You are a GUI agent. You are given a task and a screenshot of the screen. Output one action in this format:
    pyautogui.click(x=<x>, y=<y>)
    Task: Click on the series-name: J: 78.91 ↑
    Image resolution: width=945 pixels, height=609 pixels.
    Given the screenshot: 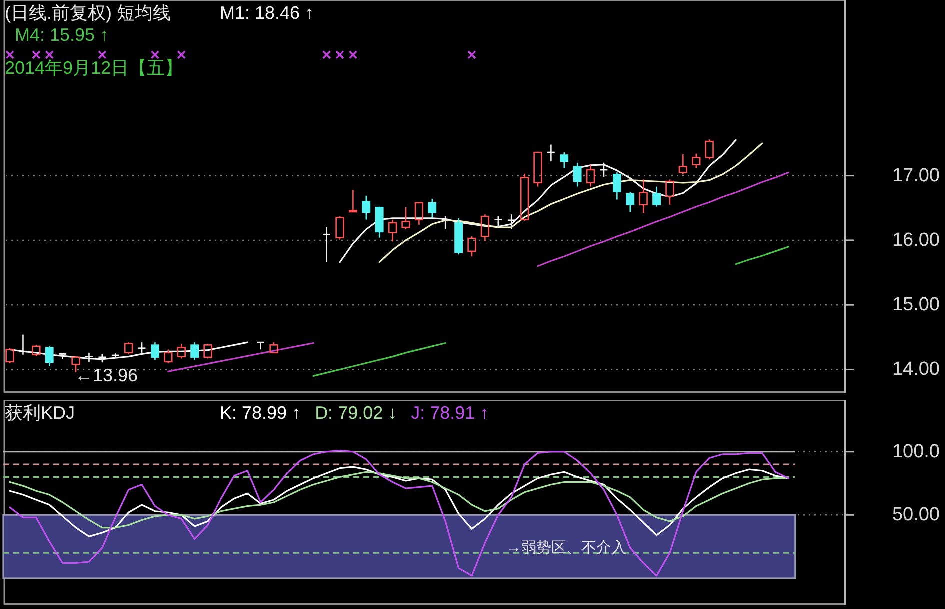 What is the action you would take?
    pyautogui.click(x=450, y=413)
    